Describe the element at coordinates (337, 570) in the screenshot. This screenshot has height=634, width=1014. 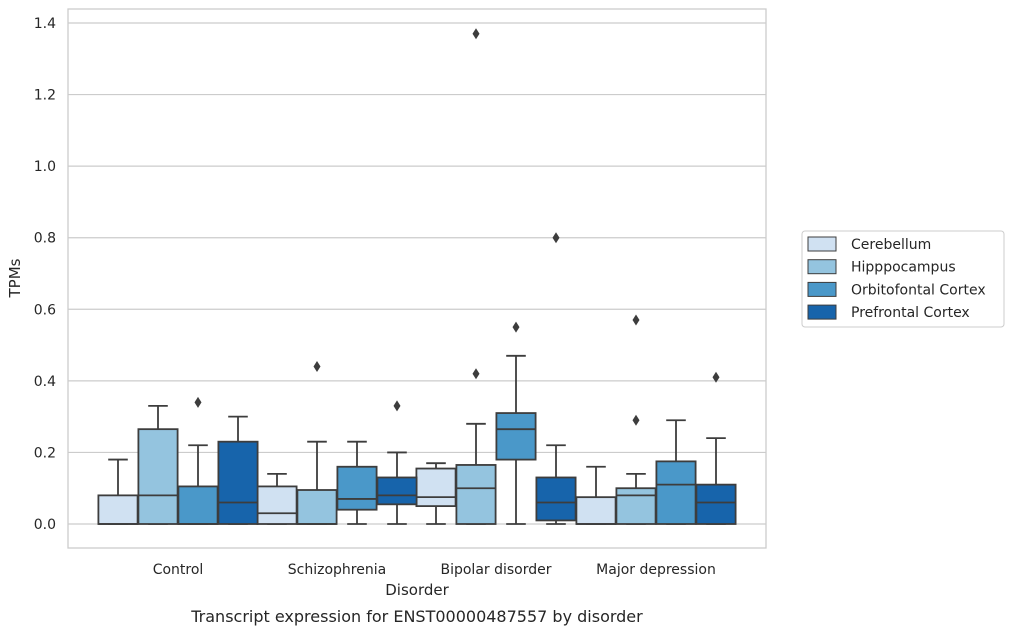
I see `x-tick-label: Schizophrenia` at that location.